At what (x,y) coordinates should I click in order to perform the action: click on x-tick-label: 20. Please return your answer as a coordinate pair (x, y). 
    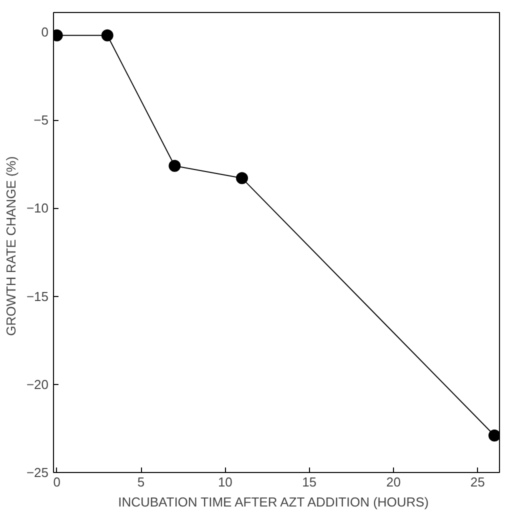
    Looking at the image, I should click on (393, 482).